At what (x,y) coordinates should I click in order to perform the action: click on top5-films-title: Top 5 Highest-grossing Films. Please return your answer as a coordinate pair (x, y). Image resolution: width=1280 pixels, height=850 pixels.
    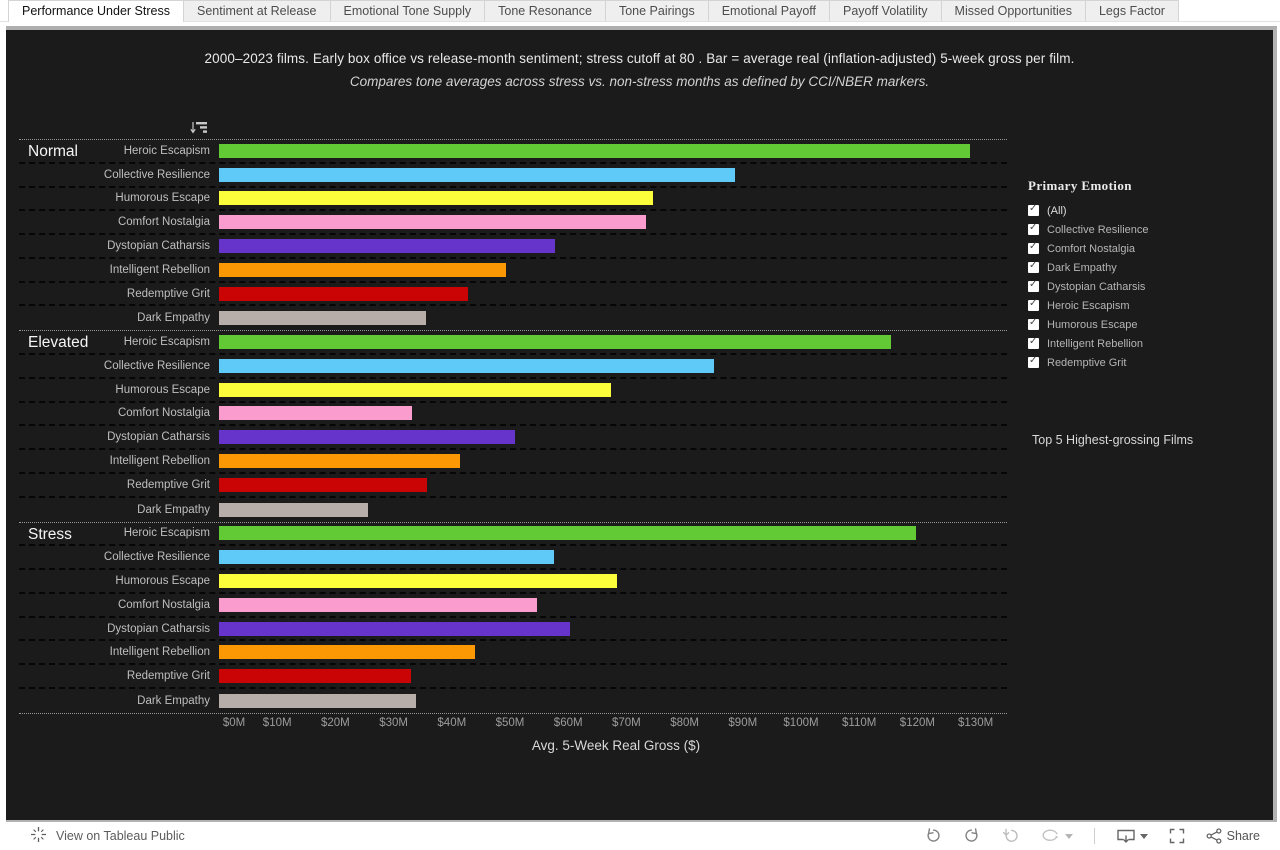
    Looking at the image, I should click on (1113, 440).